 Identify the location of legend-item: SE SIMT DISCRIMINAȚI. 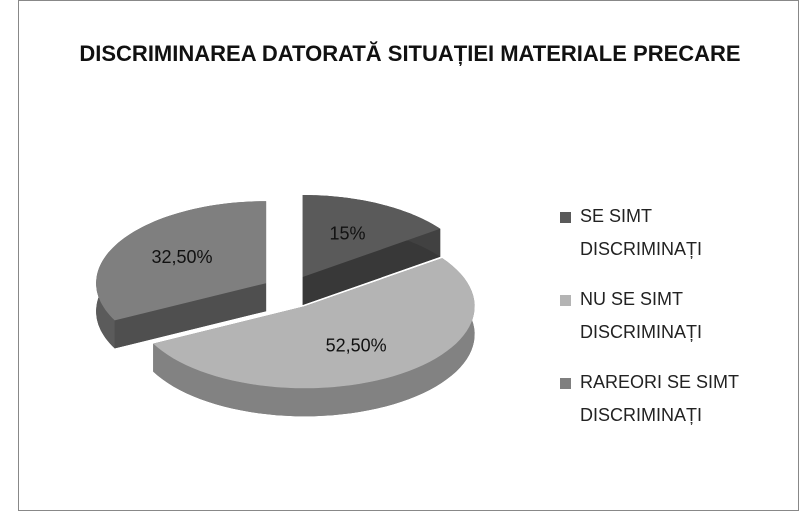
(665, 233).